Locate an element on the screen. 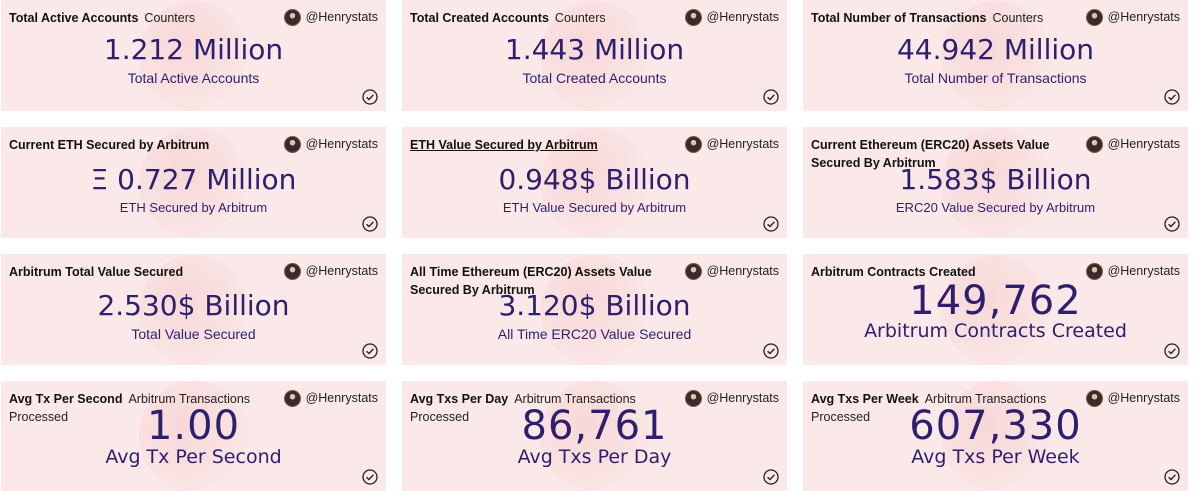  card-header: Total Created Accounts Counters is located at coordinates (539, 18).